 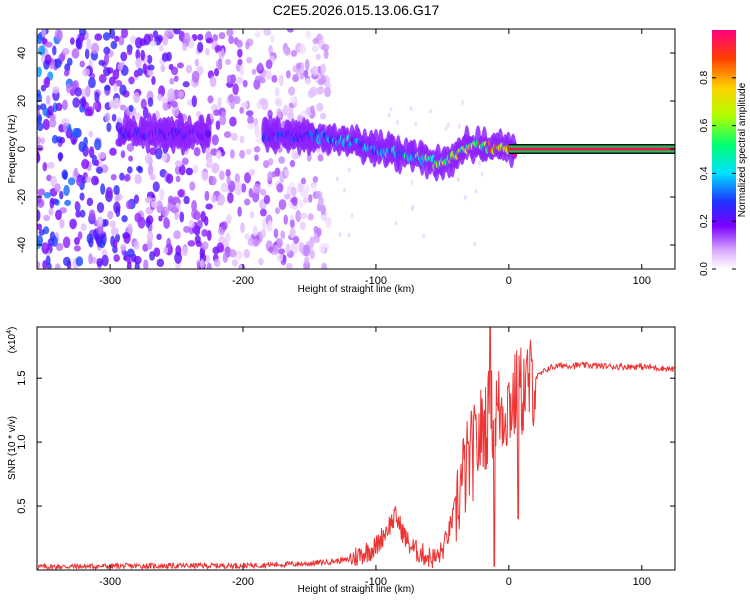 What do you see at coordinates (591, 149) in the screenshot?
I see `carrier-band-core` at bounding box center [591, 149].